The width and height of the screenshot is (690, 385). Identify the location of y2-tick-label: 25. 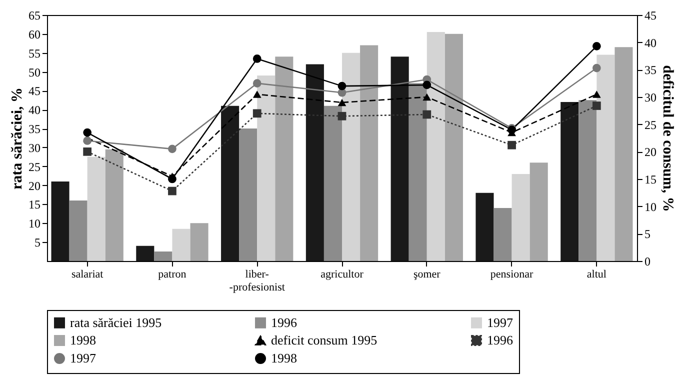
(650, 125).